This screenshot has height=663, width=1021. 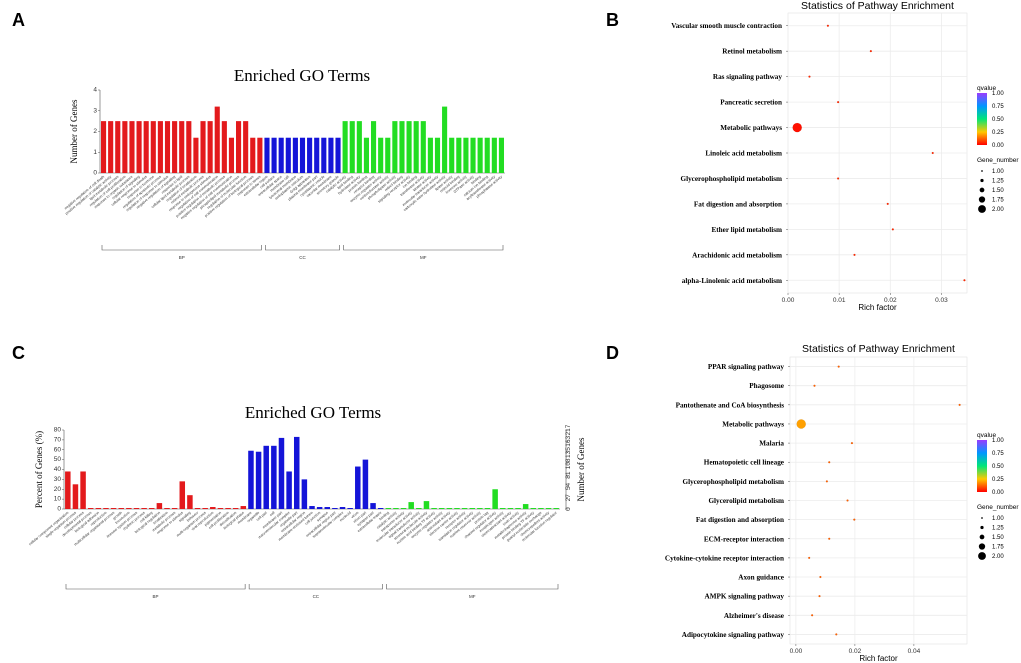 I want to click on panel-d-legend-size-tick: 1.00, so click(x=998, y=519).